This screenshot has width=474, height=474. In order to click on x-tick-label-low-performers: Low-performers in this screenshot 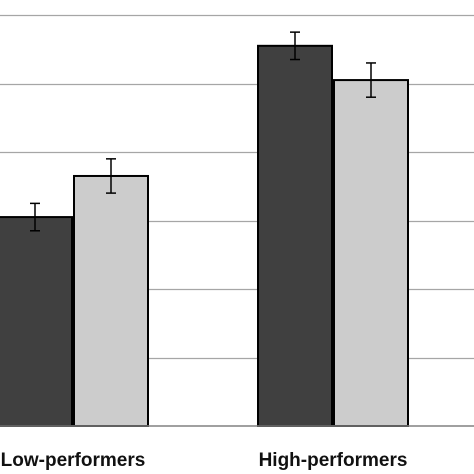, I will do `click(73, 460)`.